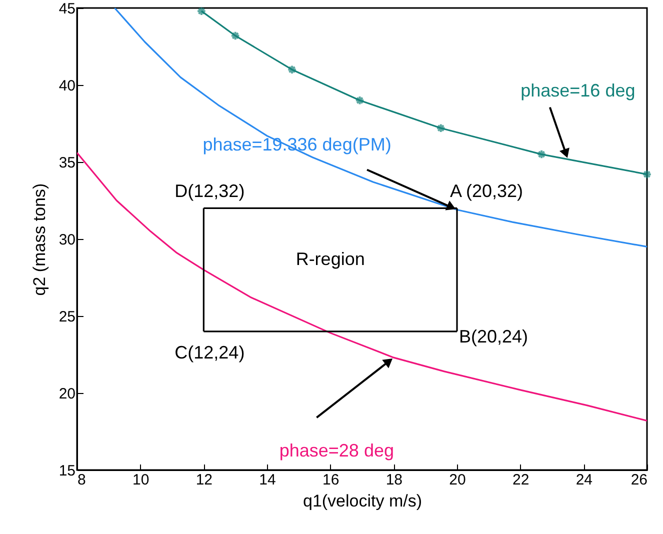  I want to click on x-tick-label: 18, so click(394, 480).